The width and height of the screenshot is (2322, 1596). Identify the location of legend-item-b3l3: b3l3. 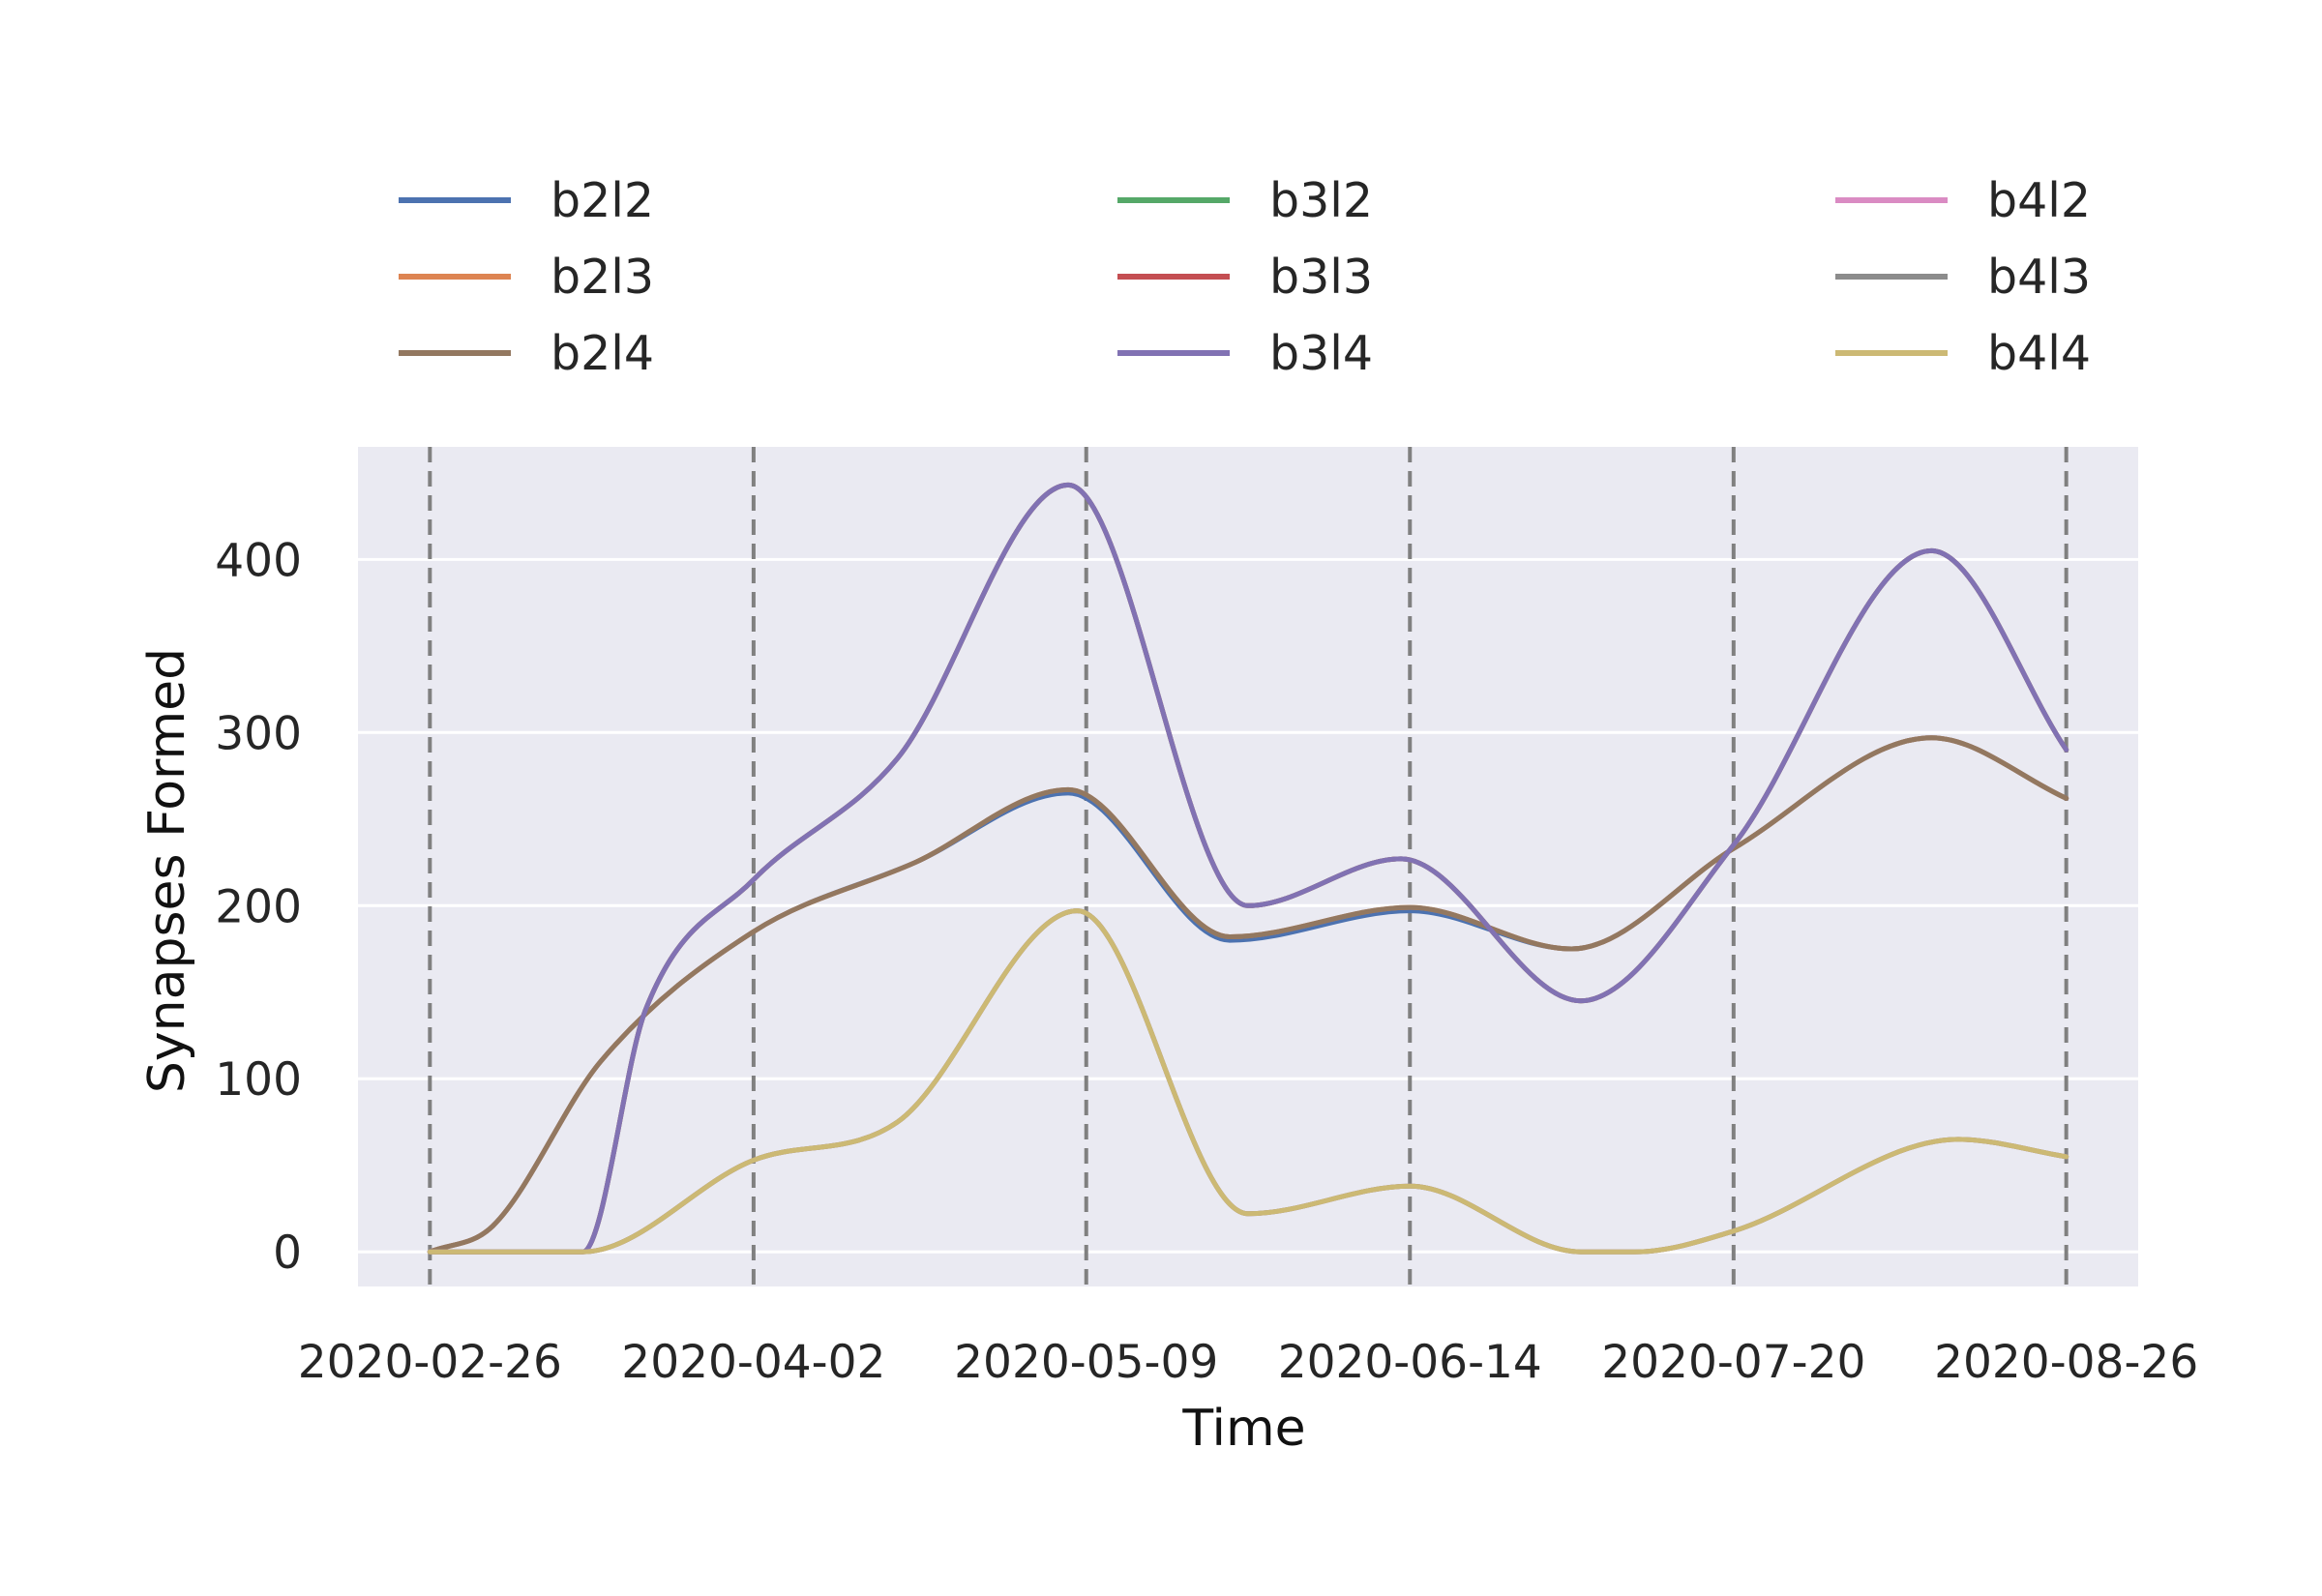
(1245, 277).